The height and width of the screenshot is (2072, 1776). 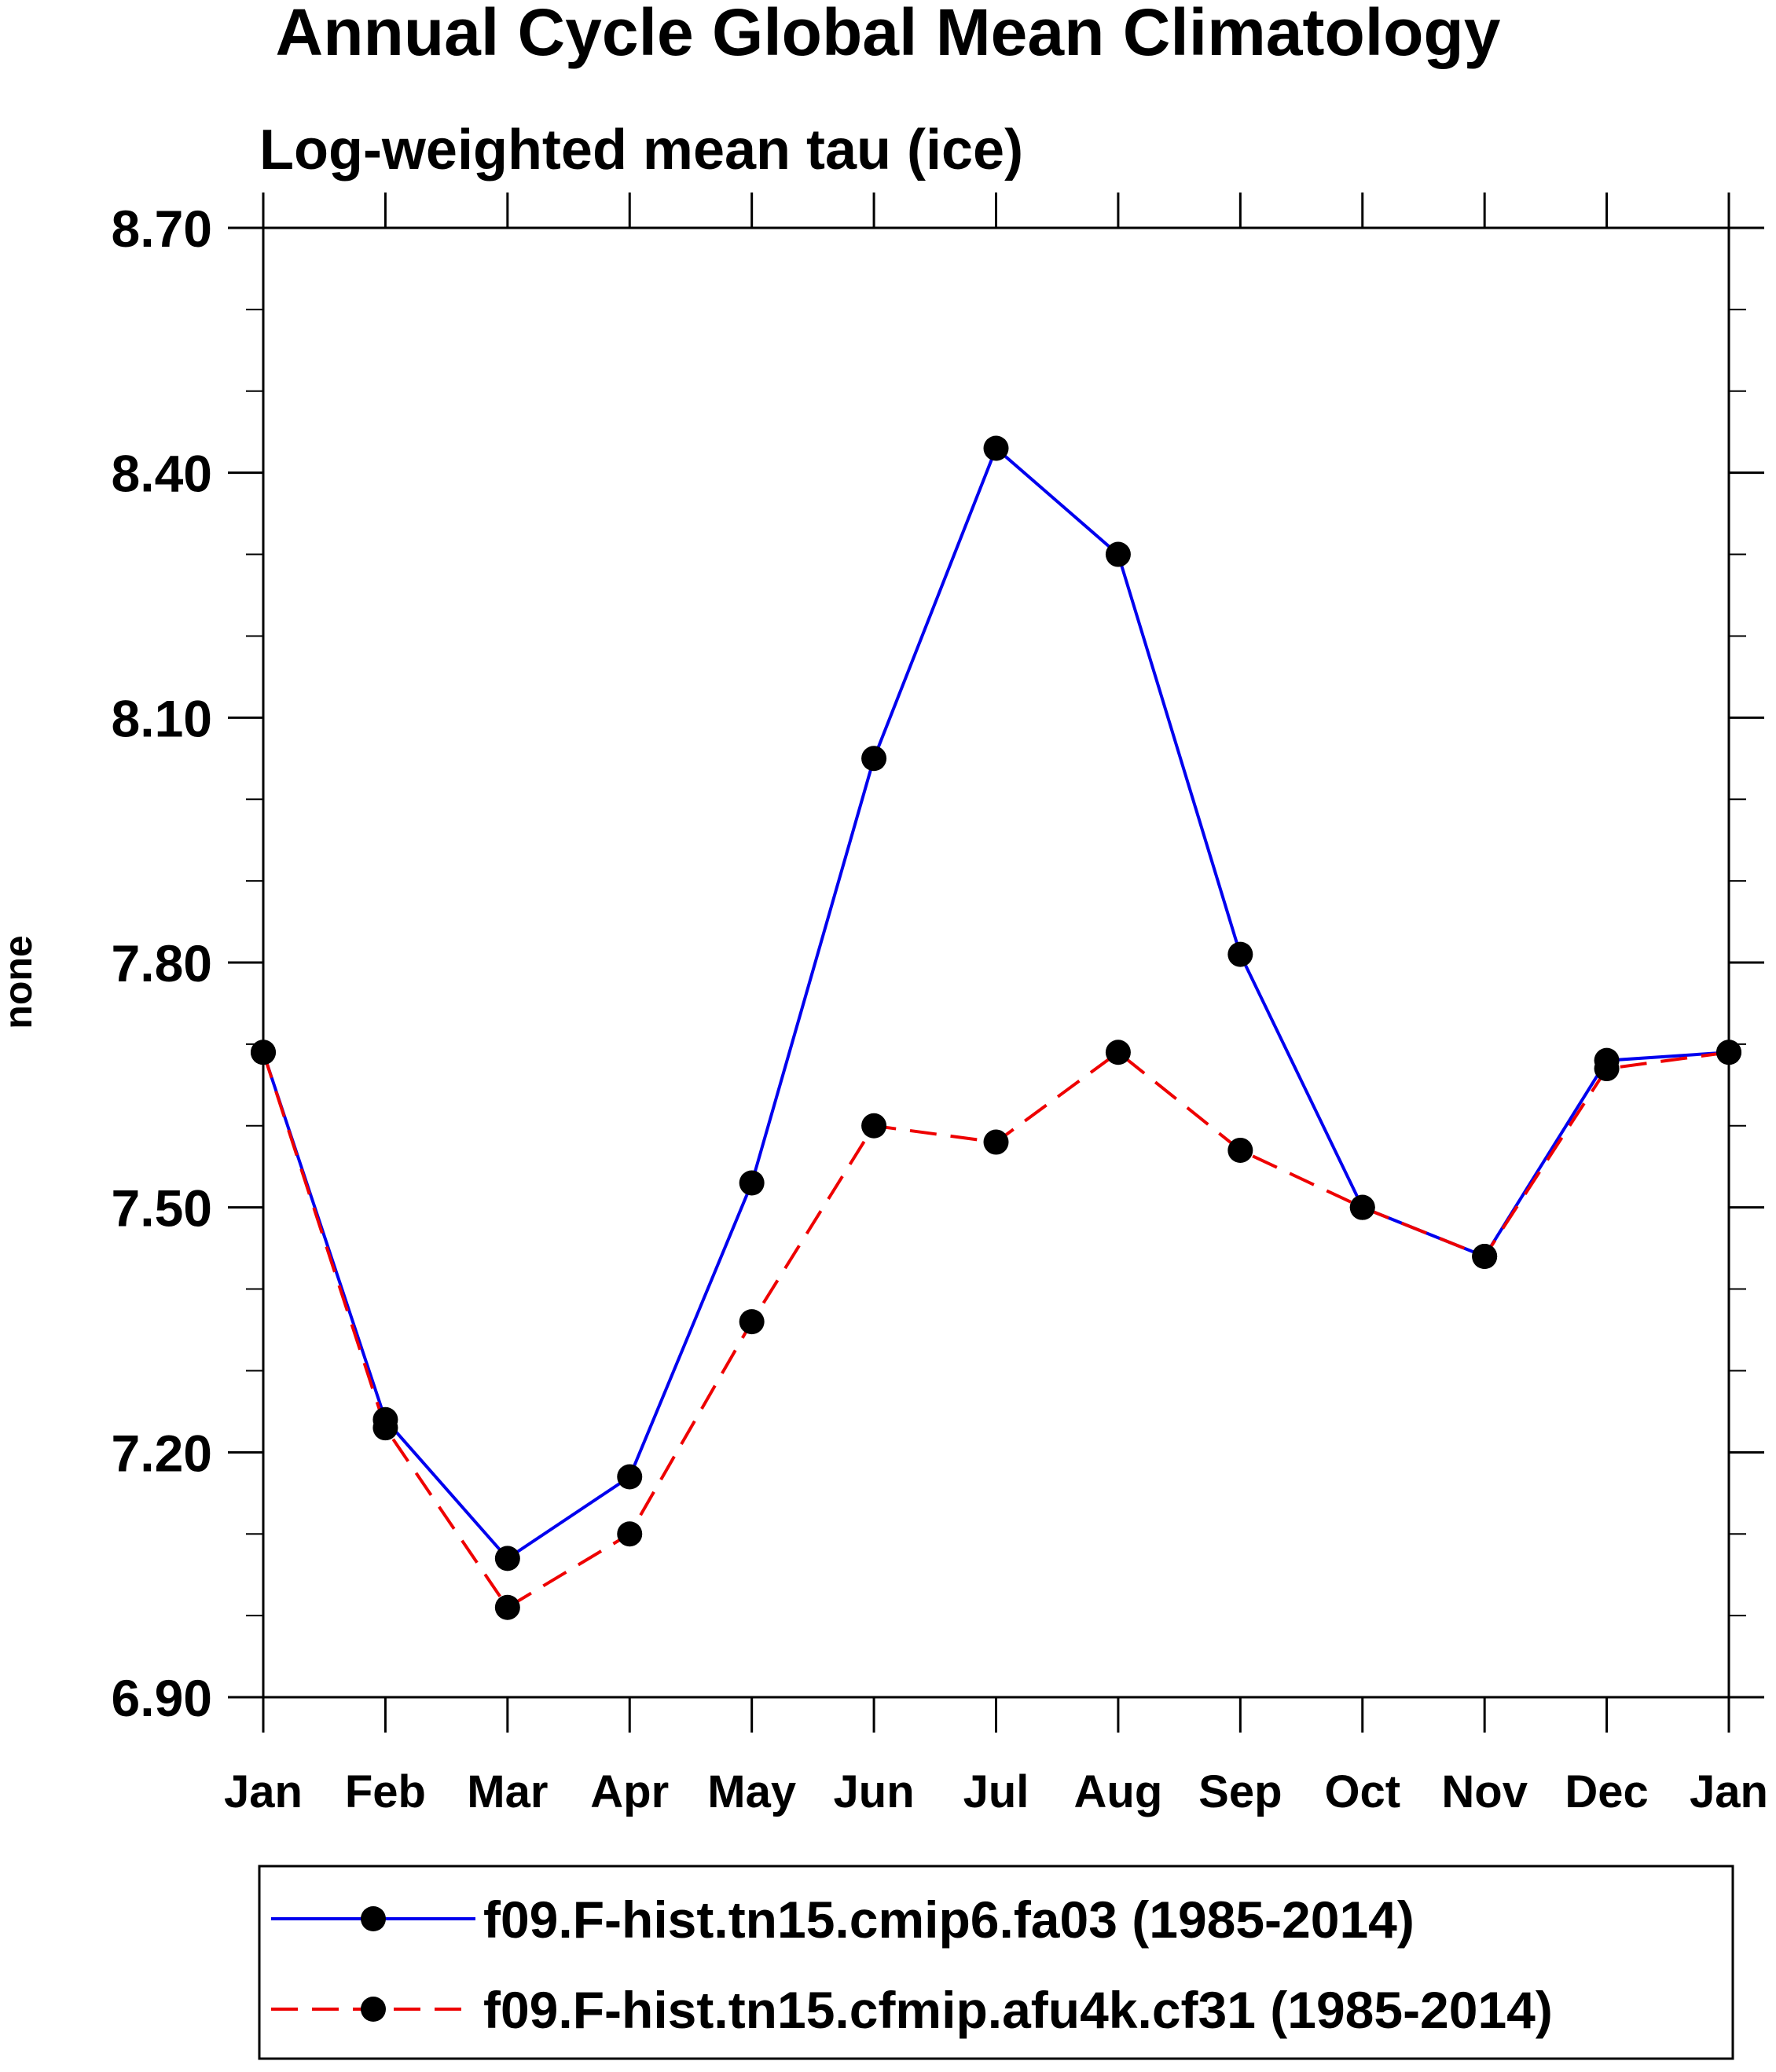 What do you see at coordinates (20, 982) in the screenshot?
I see `y-axis-label: none` at bounding box center [20, 982].